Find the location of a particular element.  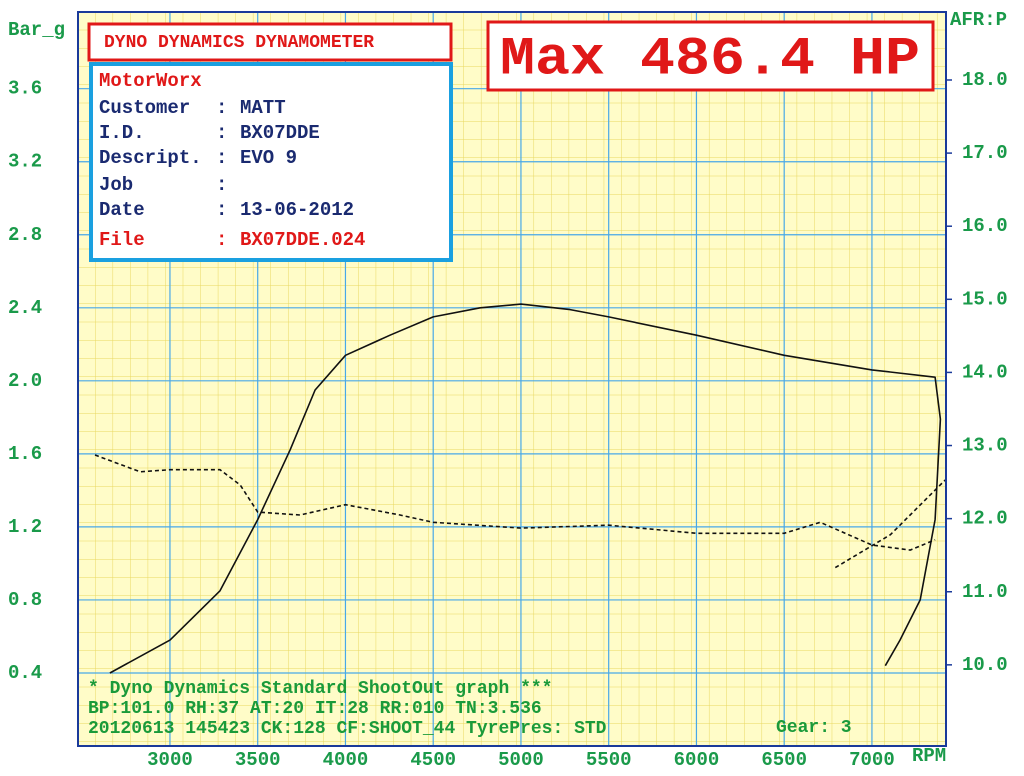

y-axis-title: Bar_g is located at coordinates (36, 30).